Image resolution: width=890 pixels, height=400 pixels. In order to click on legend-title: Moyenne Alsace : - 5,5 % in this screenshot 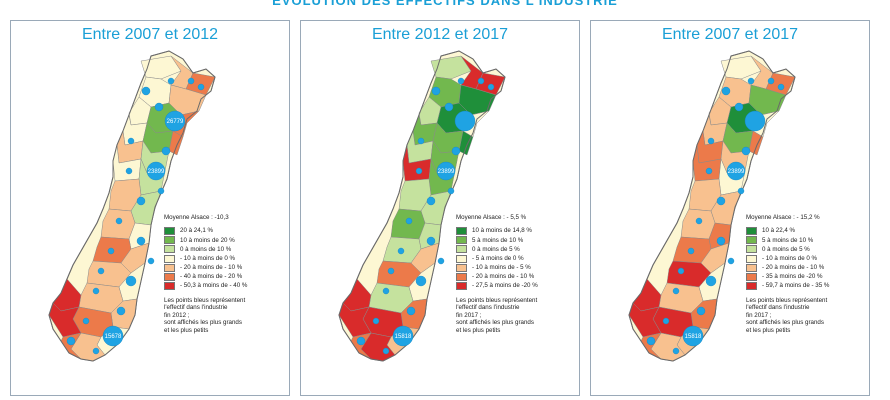, I will do `click(491, 217)`.